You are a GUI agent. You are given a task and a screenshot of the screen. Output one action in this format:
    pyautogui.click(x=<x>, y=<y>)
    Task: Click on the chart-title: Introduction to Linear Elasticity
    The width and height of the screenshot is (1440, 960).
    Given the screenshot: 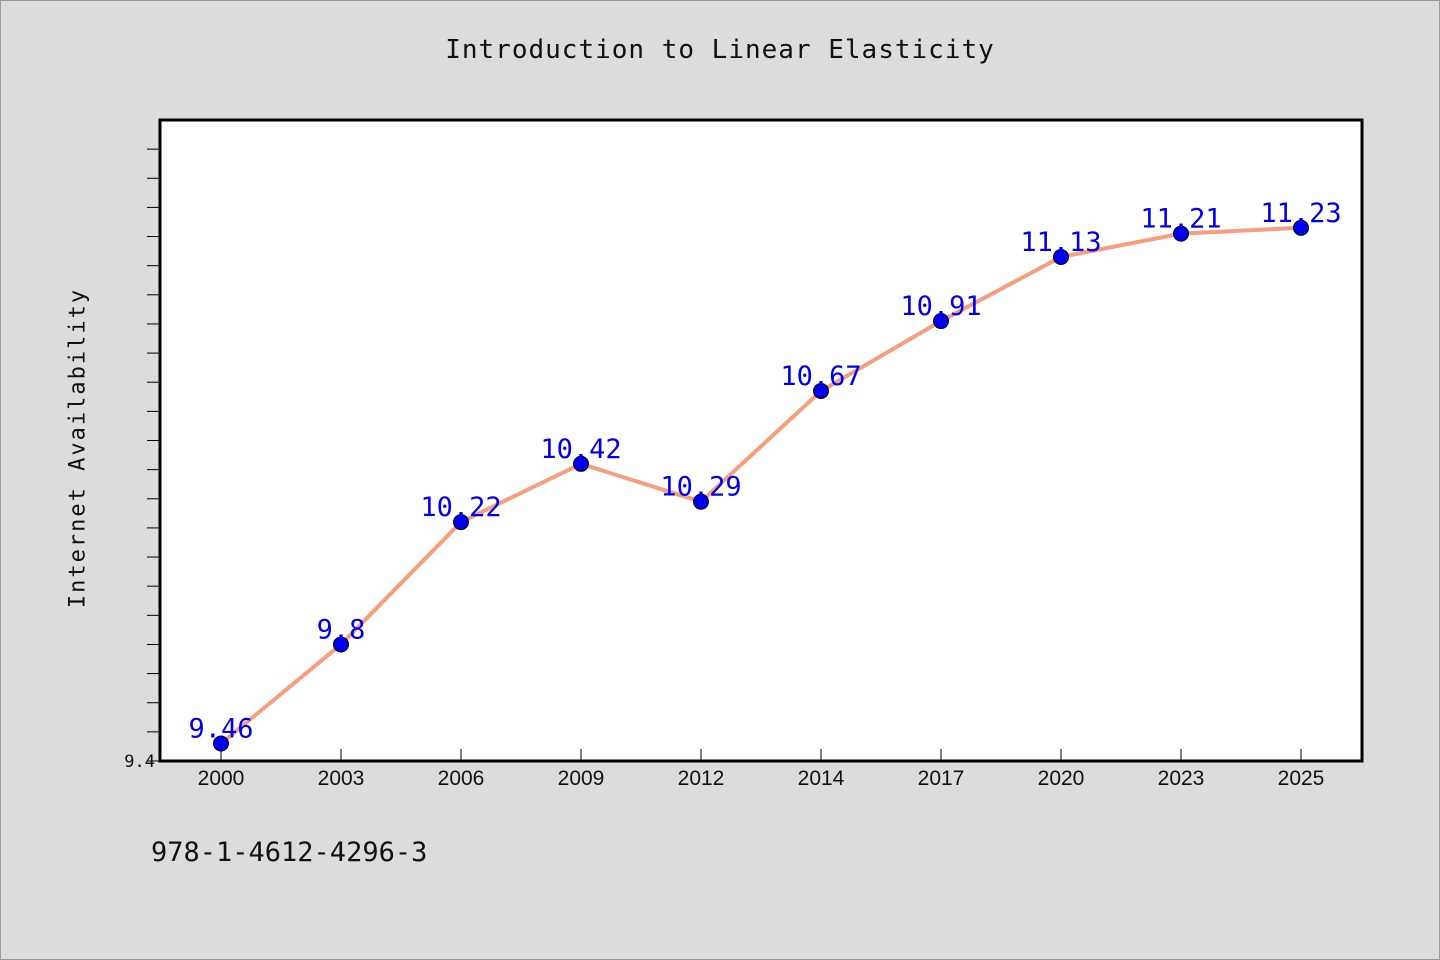 What is the action you would take?
    pyautogui.click(x=720, y=50)
    